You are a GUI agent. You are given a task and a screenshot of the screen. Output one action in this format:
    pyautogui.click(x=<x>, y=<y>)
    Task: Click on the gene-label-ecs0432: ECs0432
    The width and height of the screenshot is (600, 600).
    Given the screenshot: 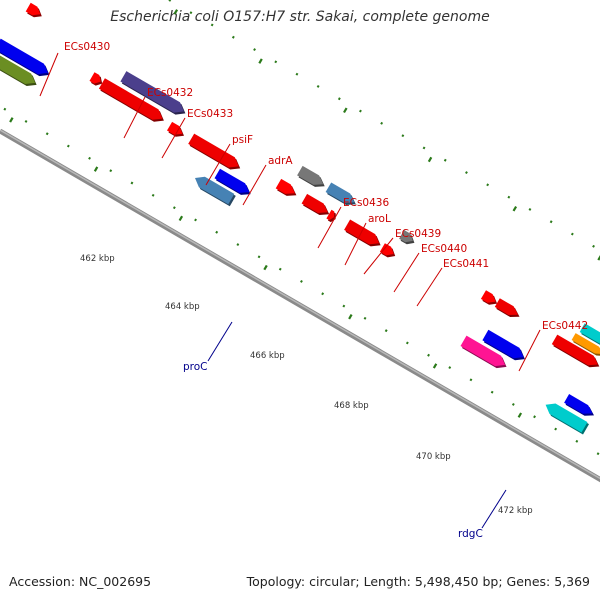 What is the action you would take?
    pyautogui.click(x=170, y=93)
    